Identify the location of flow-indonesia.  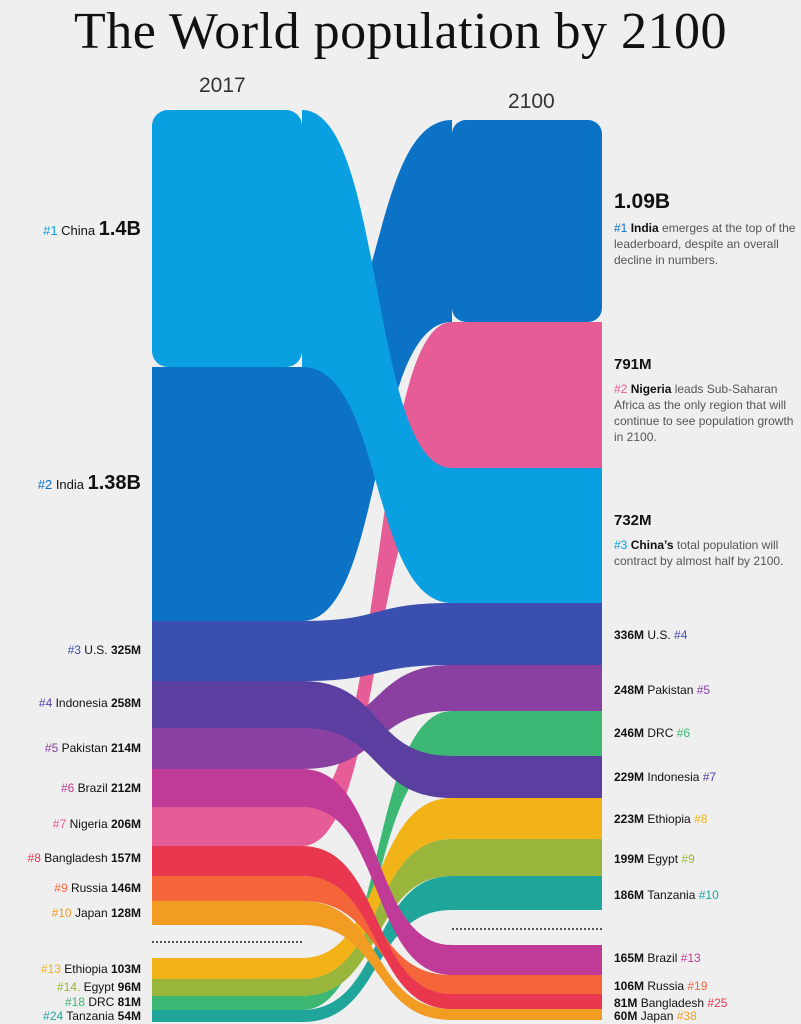
(377, 739).